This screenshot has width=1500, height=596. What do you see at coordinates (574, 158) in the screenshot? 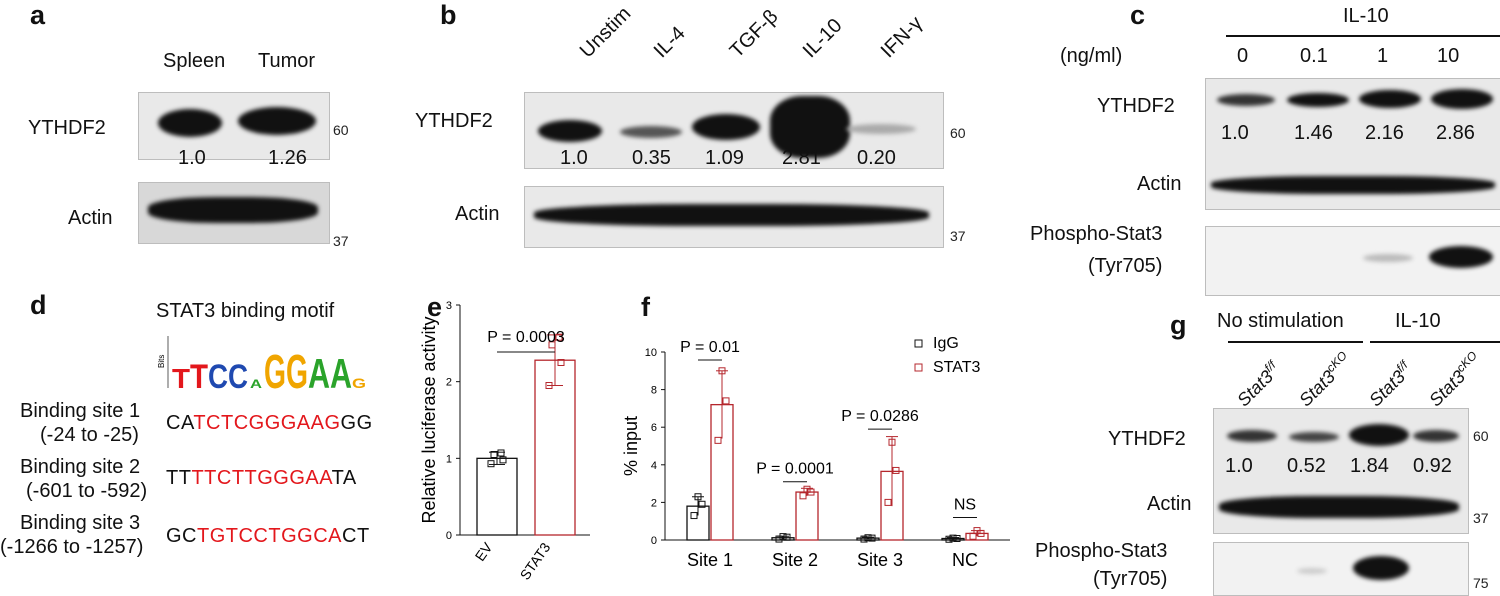
I see `quant-value-unstim: 1.0` at bounding box center [574, 158].